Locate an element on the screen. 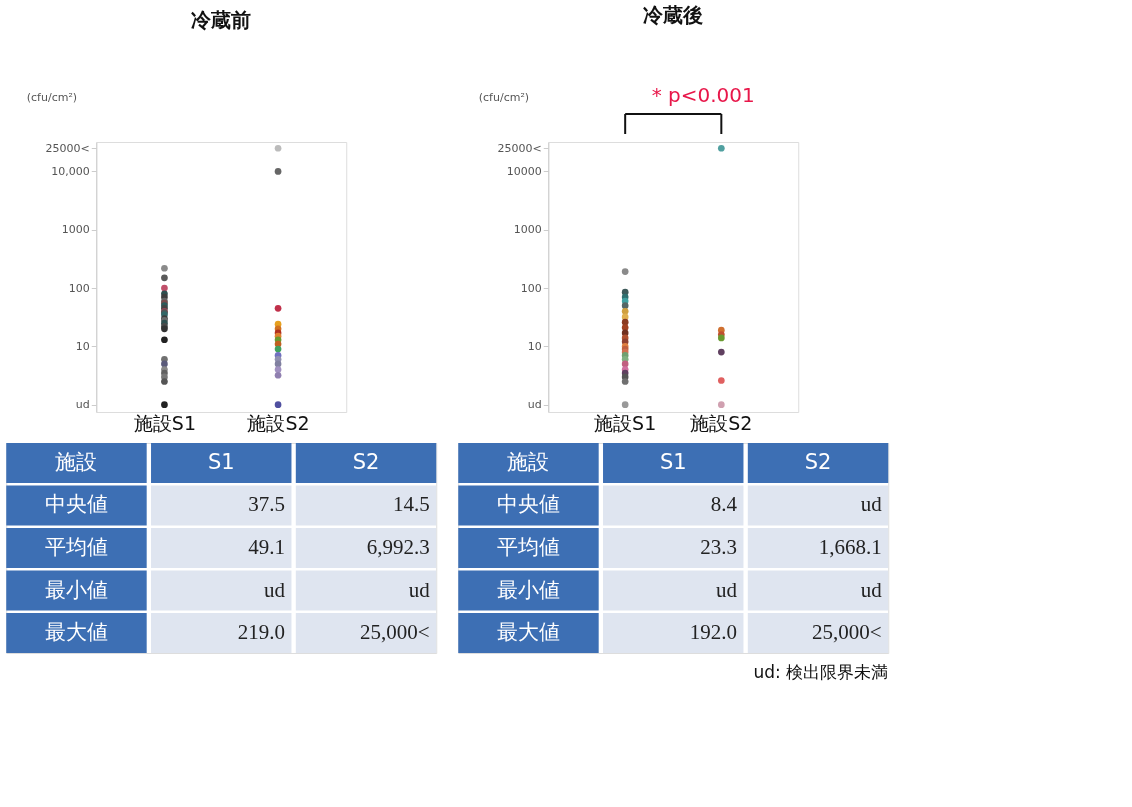  text: 192.0 is located at coordinates (713, 632).